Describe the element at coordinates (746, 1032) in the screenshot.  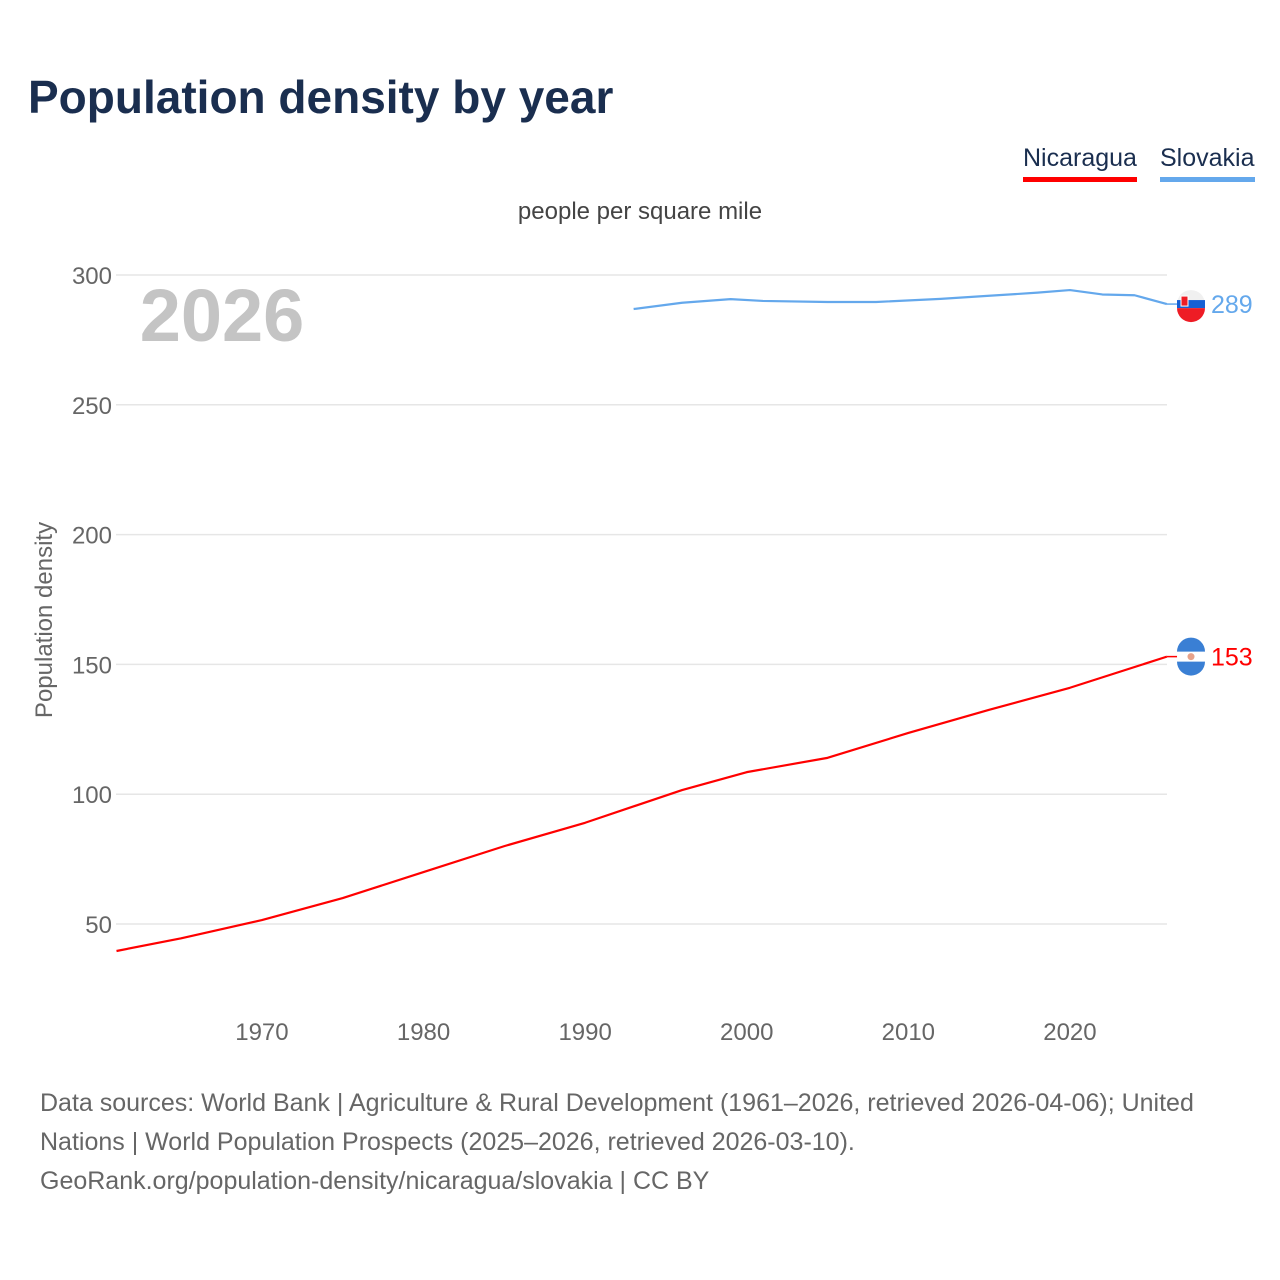
I see `x-tick-label: 2000` at that location.